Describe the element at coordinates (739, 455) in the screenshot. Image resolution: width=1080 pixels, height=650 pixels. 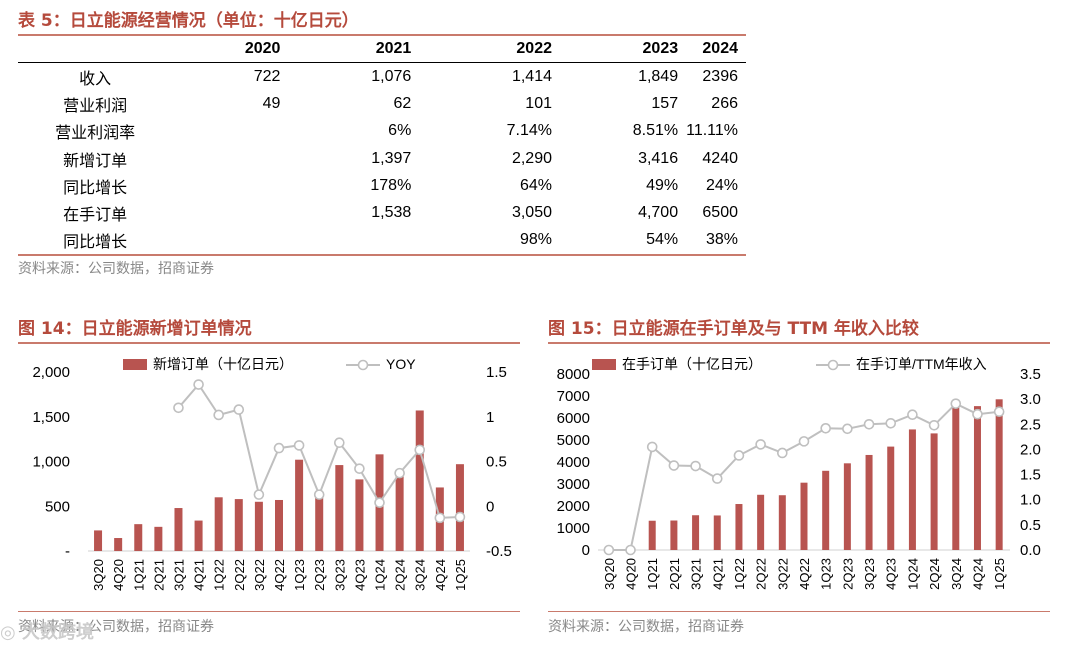
I see `line-point-1q22` at that location.